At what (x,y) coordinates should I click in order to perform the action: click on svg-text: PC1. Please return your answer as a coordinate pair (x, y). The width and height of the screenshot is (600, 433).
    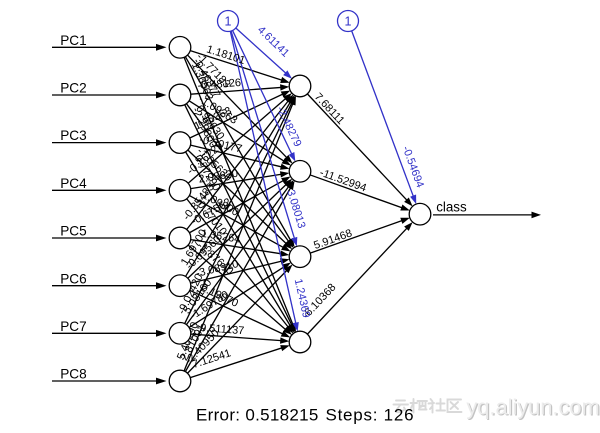
    Looking at the image, I should click on (73, 40).